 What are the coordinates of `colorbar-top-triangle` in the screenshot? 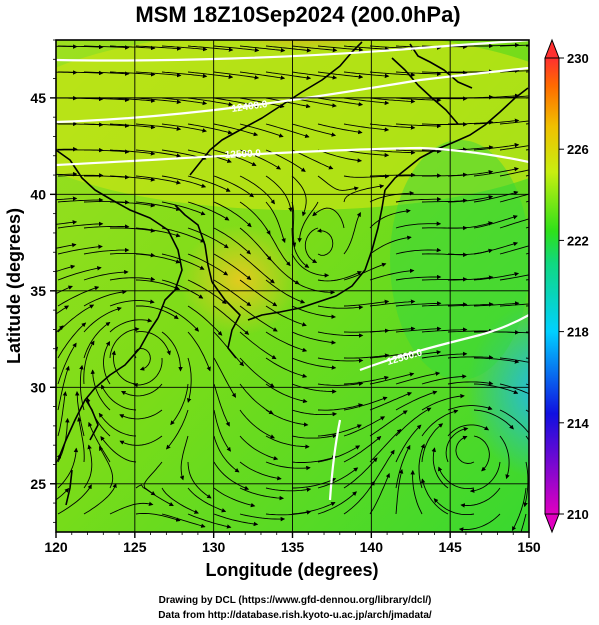 It's located at (552, 48).